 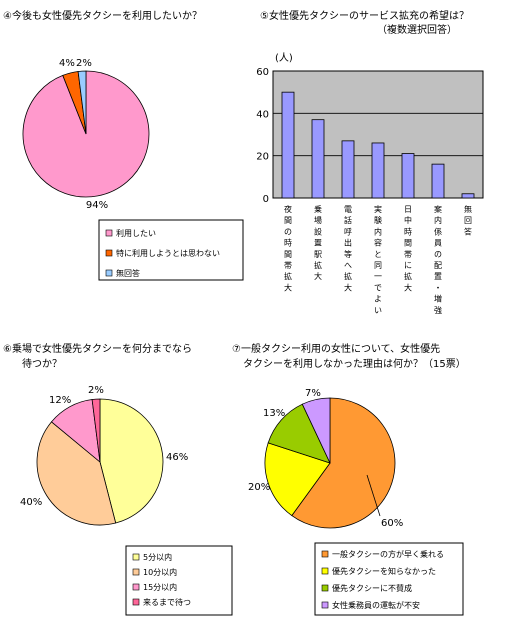 What do you see at coordinates (177, 457) in the screenshot?
I see `data-label: 46%` at bounding box center [177, 457].